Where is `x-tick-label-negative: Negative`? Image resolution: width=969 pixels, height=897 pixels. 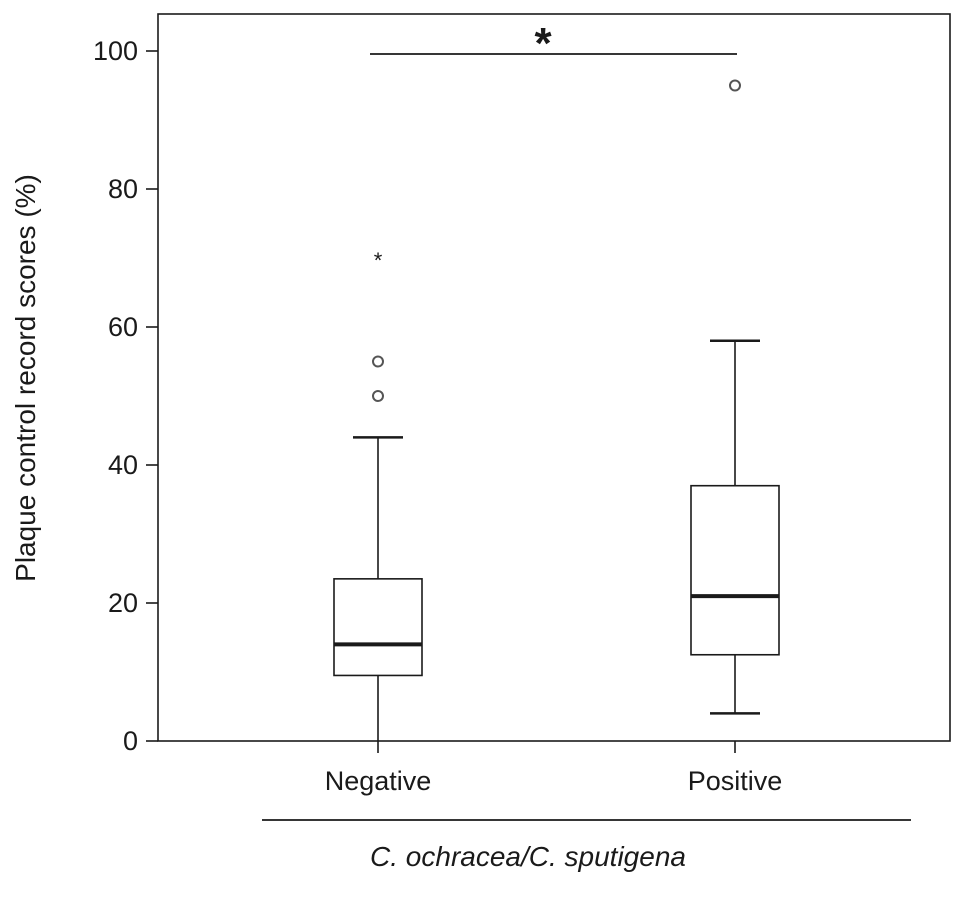 x-tick-label-negative: Negative is located at coordinates (378, 781).